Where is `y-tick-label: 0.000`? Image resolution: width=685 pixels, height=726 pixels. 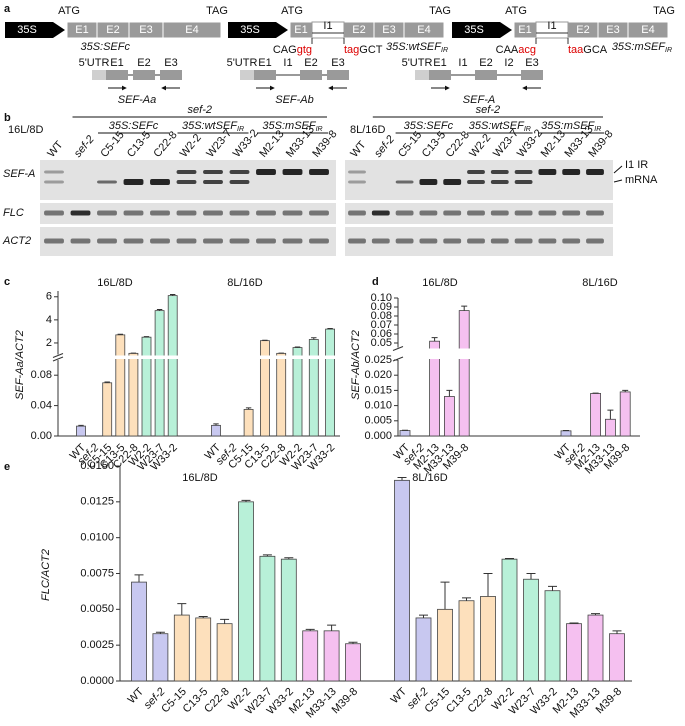 y-tick-label: 0.000 is located at coordinates (378, 436).